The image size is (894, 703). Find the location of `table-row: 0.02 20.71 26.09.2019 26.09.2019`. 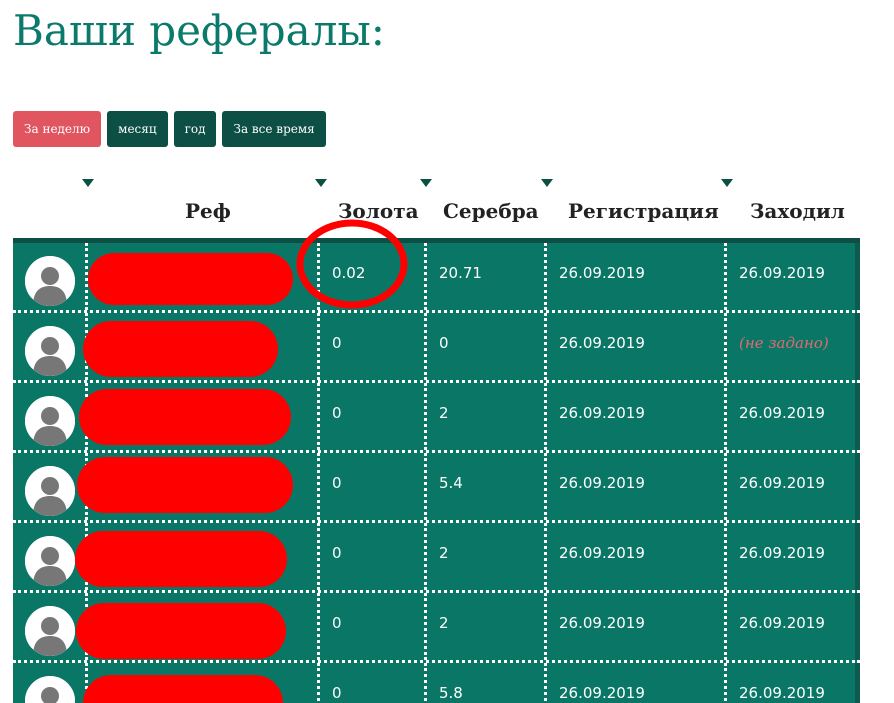

table-row: 0.02 20.71 26.09.2019 26.09.2019 is located at coordinates (436, 278).